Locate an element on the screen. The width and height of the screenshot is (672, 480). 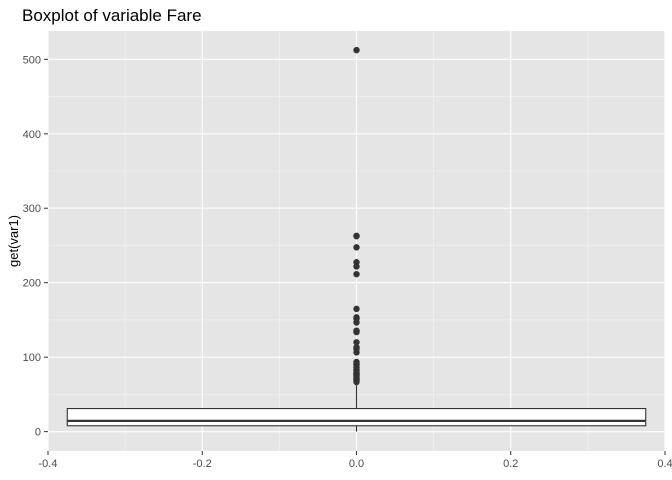
y-tick-label: 300 is located at coordinates (32, 209).